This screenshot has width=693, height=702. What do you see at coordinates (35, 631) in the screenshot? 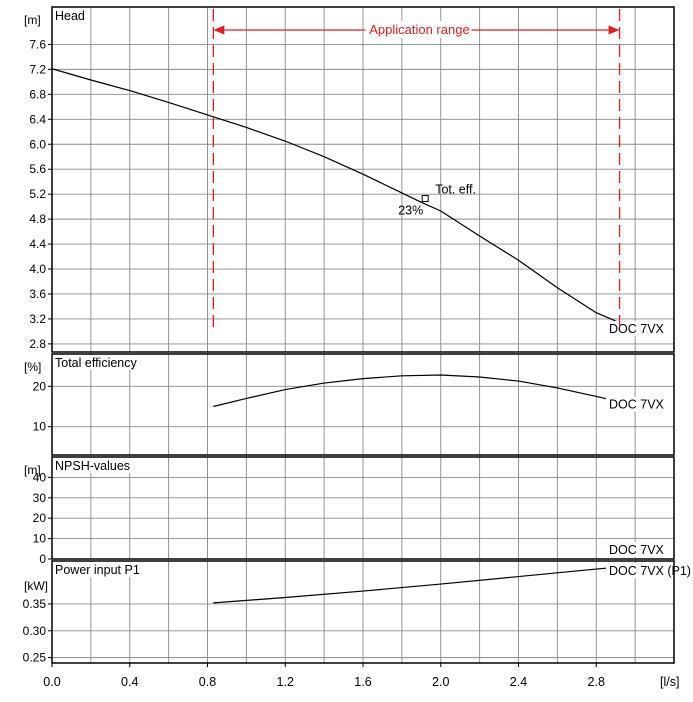
I see `y-tick-label: 0.30` at bounding box center [35, 631].